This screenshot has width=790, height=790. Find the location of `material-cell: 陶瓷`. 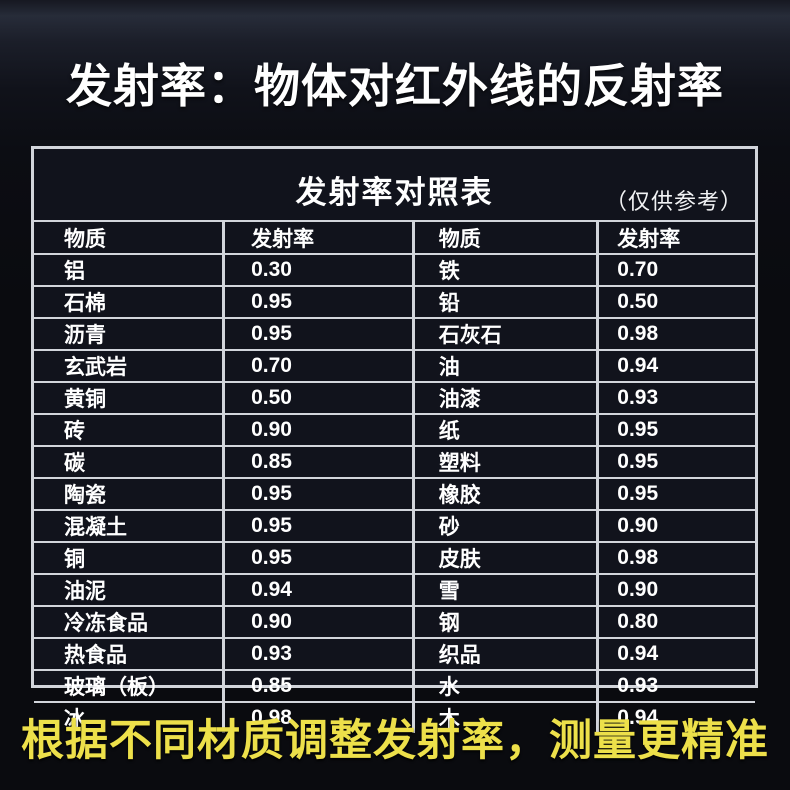

material-cell: 陶瓷 is located at coordinates (129, 494).